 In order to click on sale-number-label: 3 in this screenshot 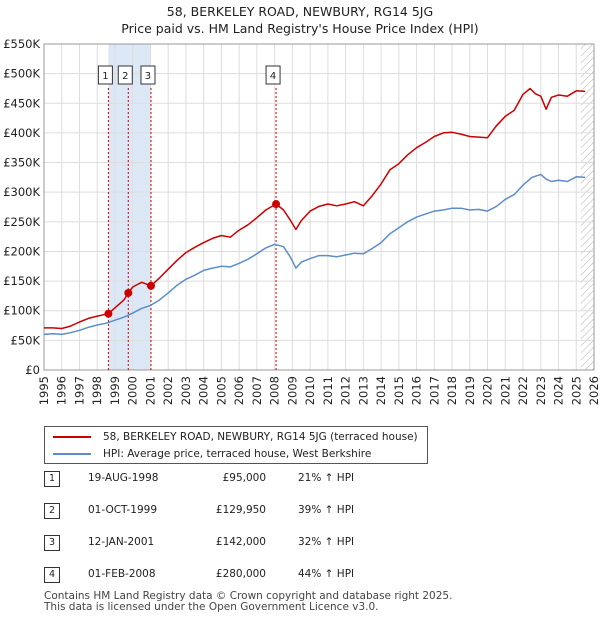, I will do `click(148, 76)`.